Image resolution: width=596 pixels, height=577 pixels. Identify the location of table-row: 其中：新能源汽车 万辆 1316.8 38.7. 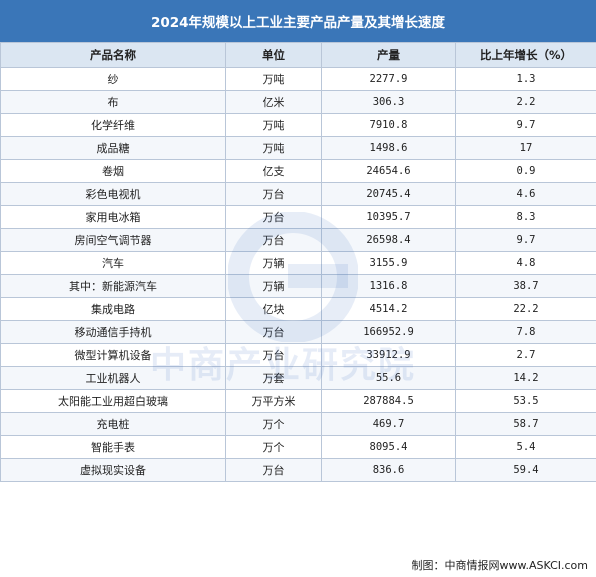
(298, 286).